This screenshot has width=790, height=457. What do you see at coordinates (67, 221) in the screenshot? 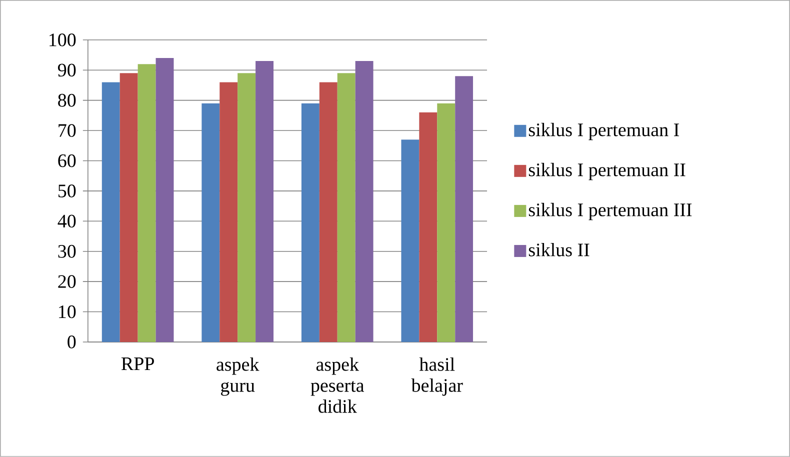
I see `y-tick-label: 40` at bounding box center [67, 221].